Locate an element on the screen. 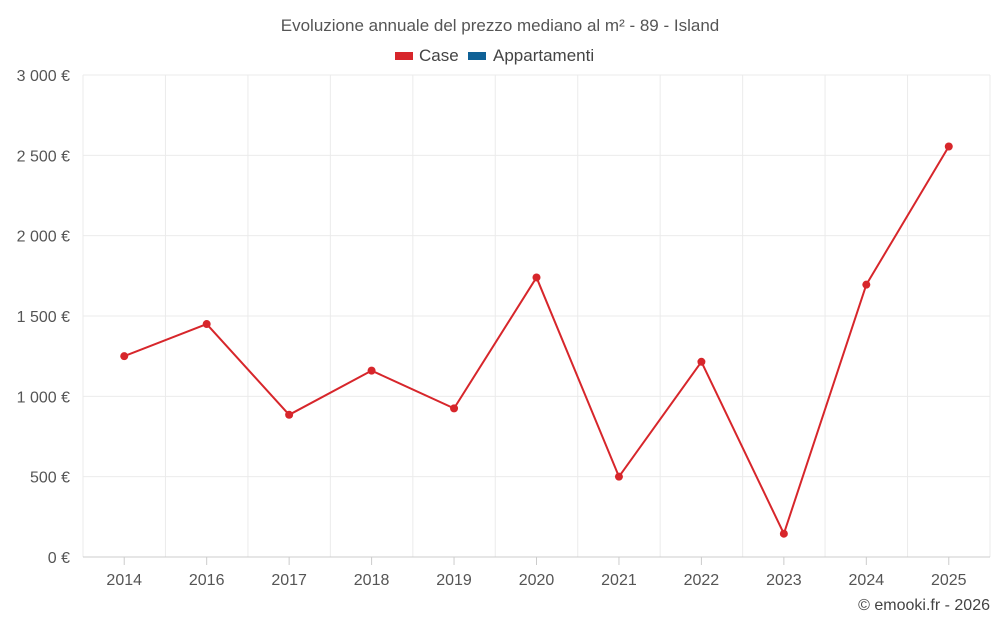 This screenshot has width=1000, height=625. y-tick-label: 0 € is located at coordinates (59, 558).